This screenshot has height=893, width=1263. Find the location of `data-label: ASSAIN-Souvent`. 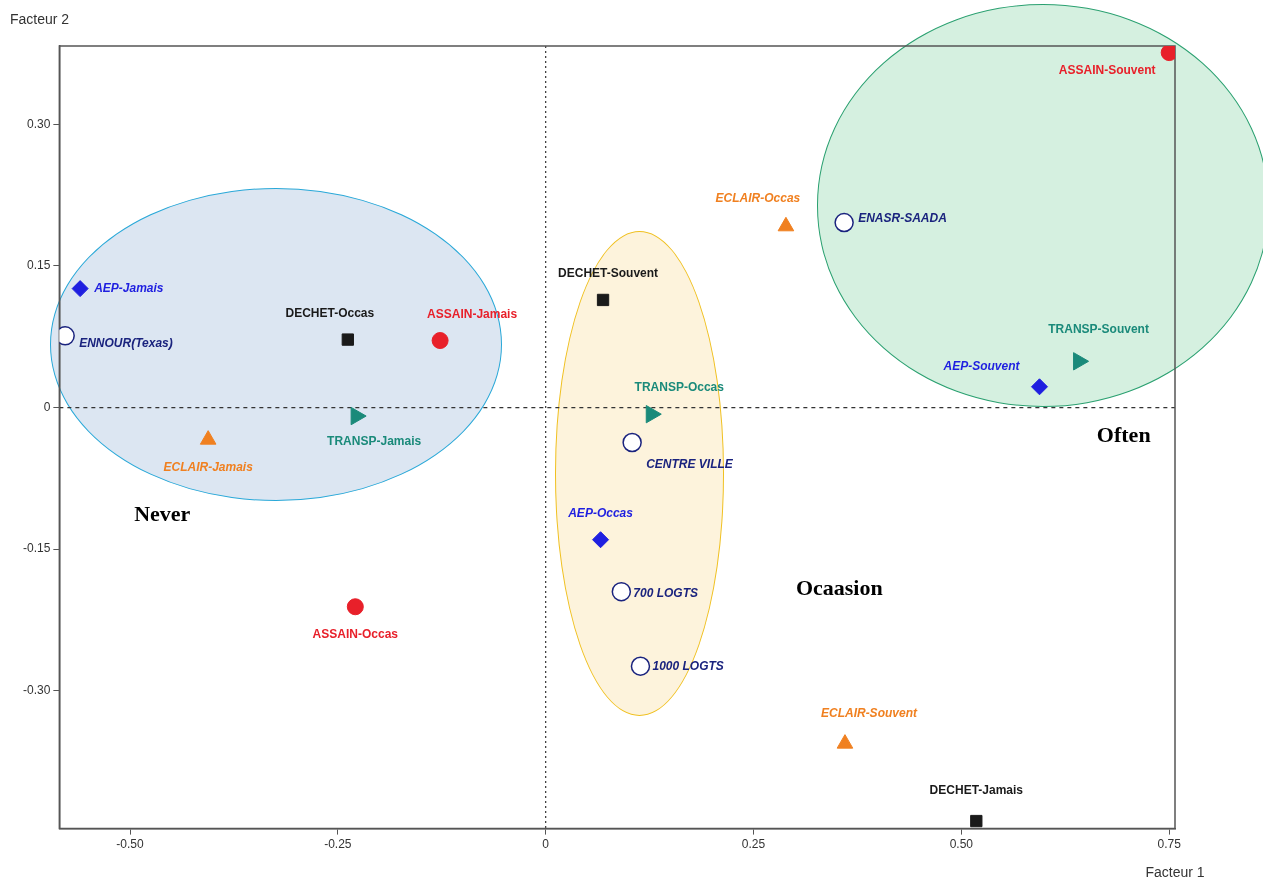

data-label: ASSAIN-Souvent is located at coordinates (1107, 69).